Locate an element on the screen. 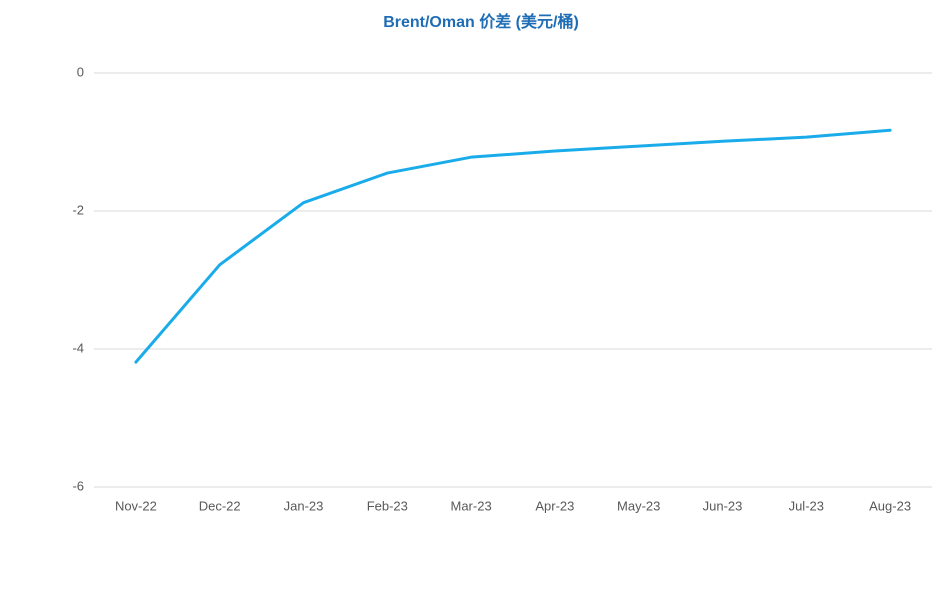 This screenshot has width=937, height=601. x-tick-label: Nov-22 is located at coordinates (136, 505).